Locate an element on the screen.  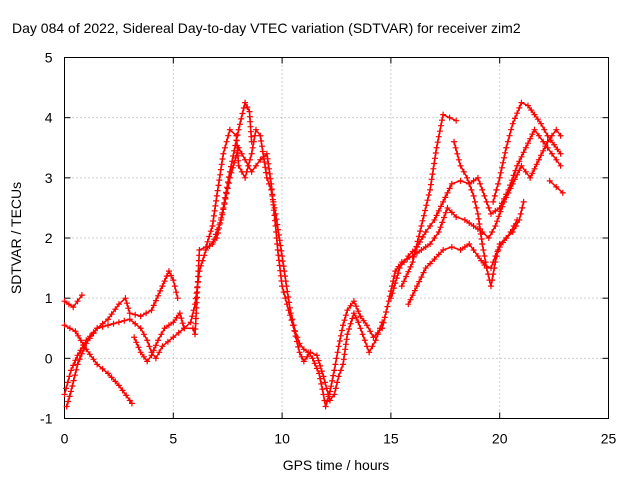
y-tick-label: 5 is located at coordinates (49, 58).